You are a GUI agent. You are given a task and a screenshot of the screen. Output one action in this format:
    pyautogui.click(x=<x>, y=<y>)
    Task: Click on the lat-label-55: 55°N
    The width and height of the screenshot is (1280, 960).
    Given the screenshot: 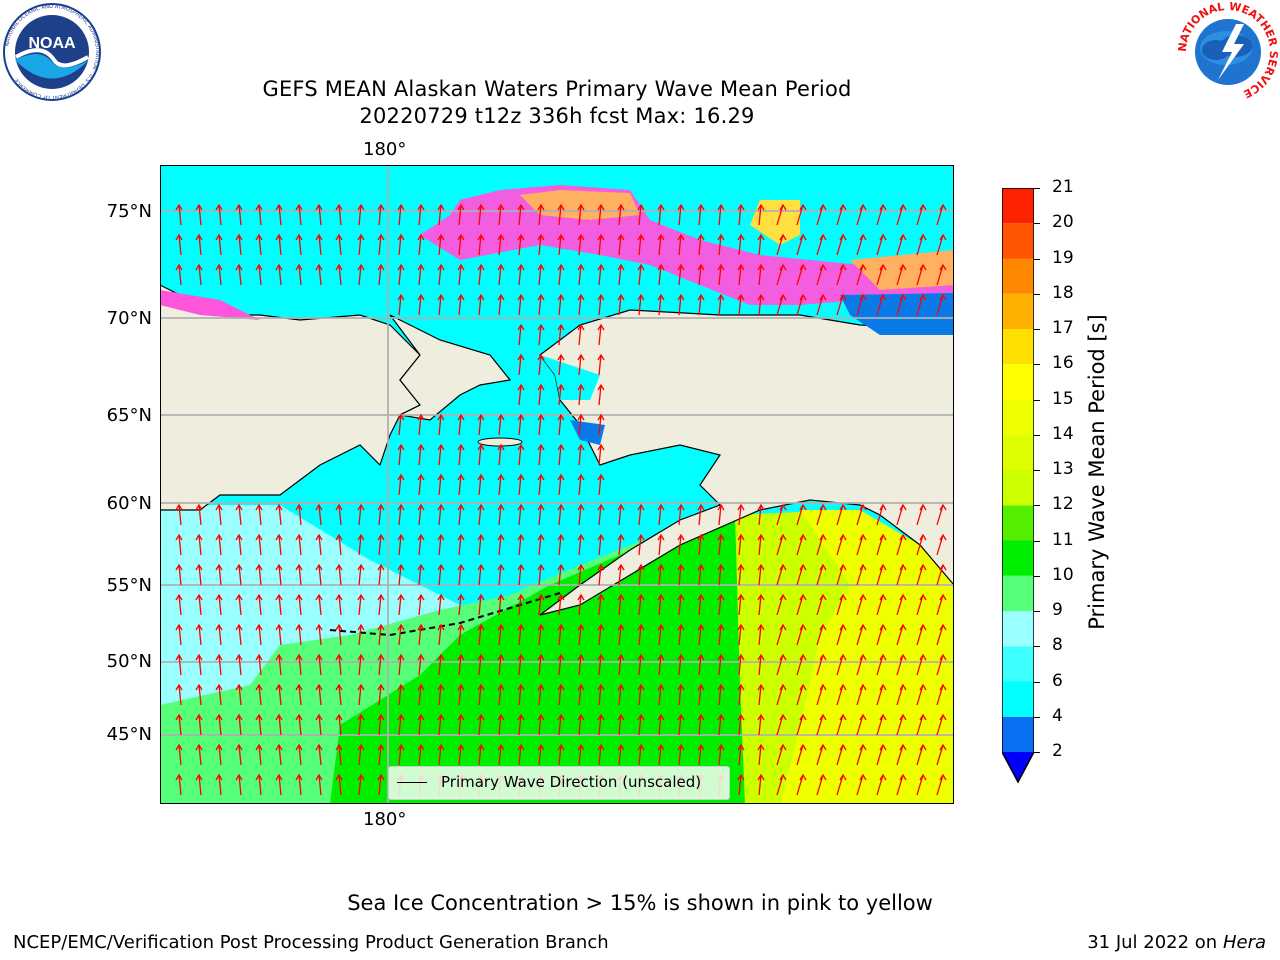 What is the action you would take?
    pyautogui.click(x=129, y=585)
    